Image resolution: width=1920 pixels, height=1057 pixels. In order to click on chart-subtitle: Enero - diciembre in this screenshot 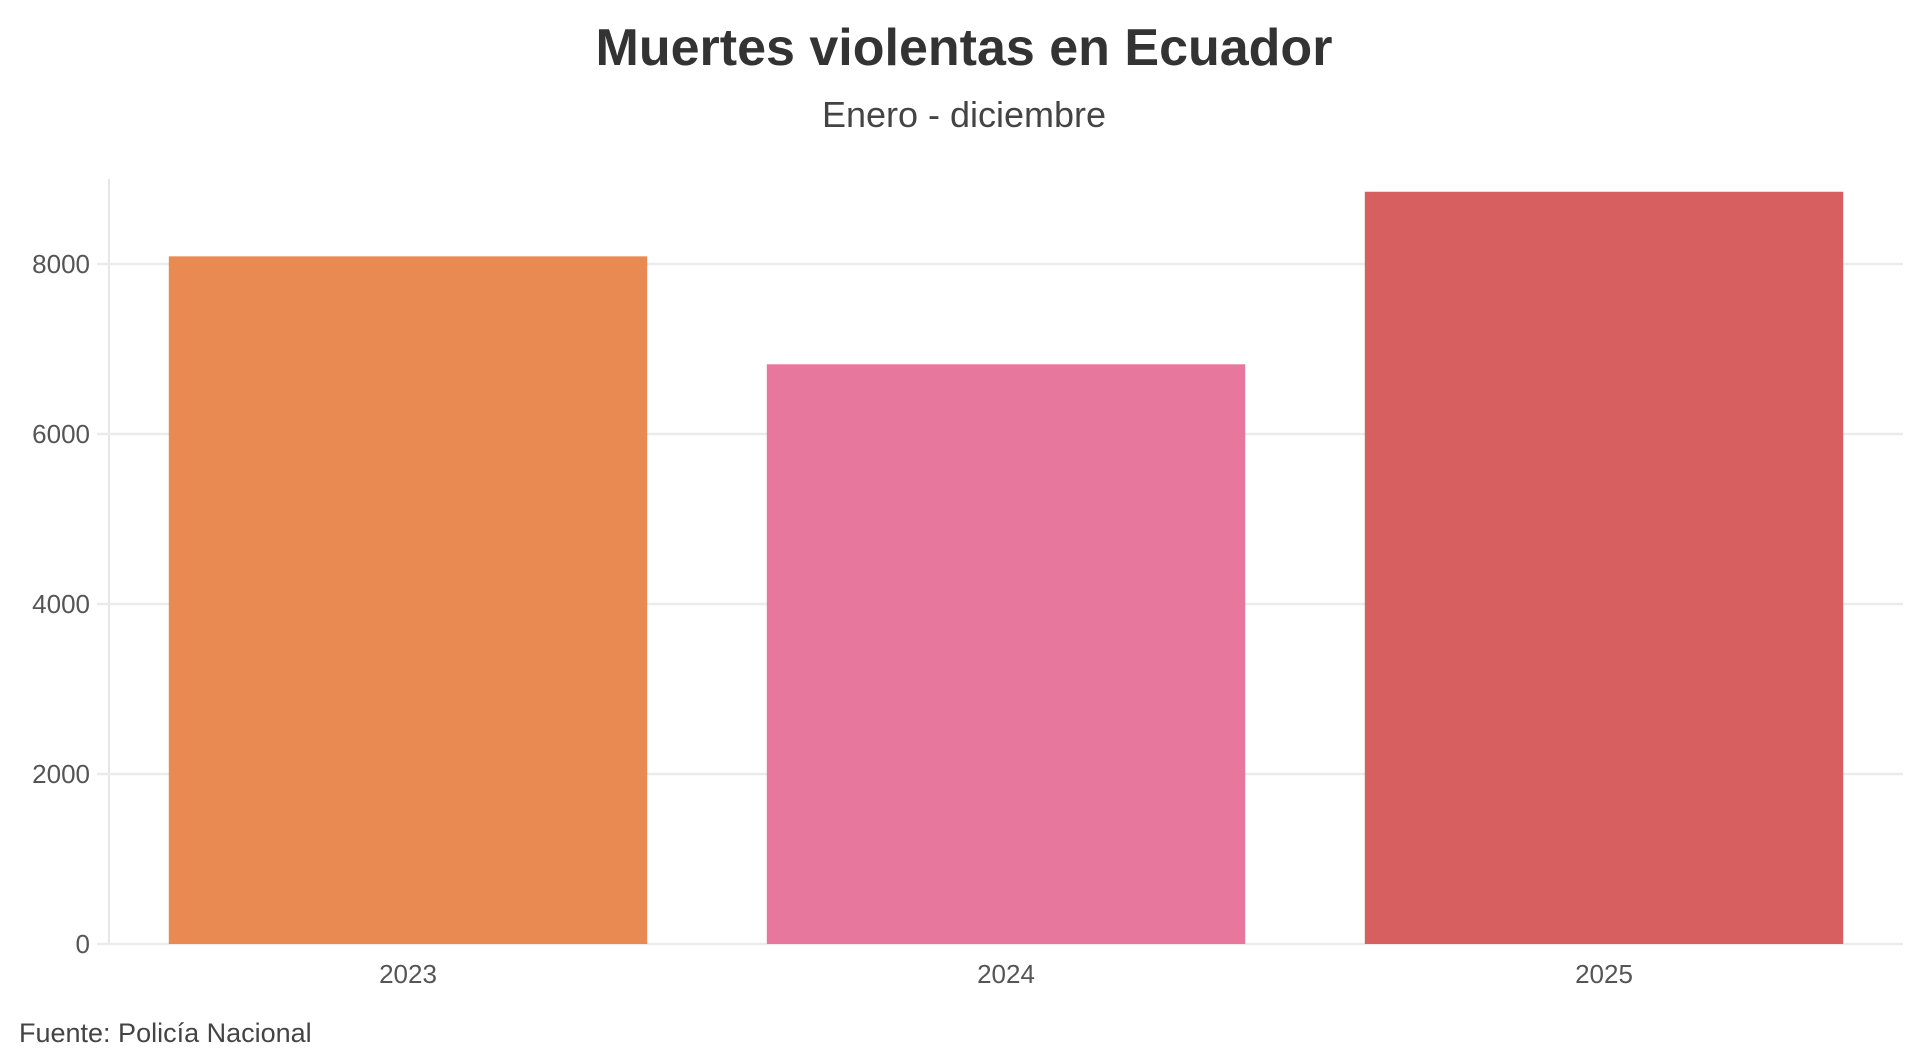, I will do `click(964, 114)`.